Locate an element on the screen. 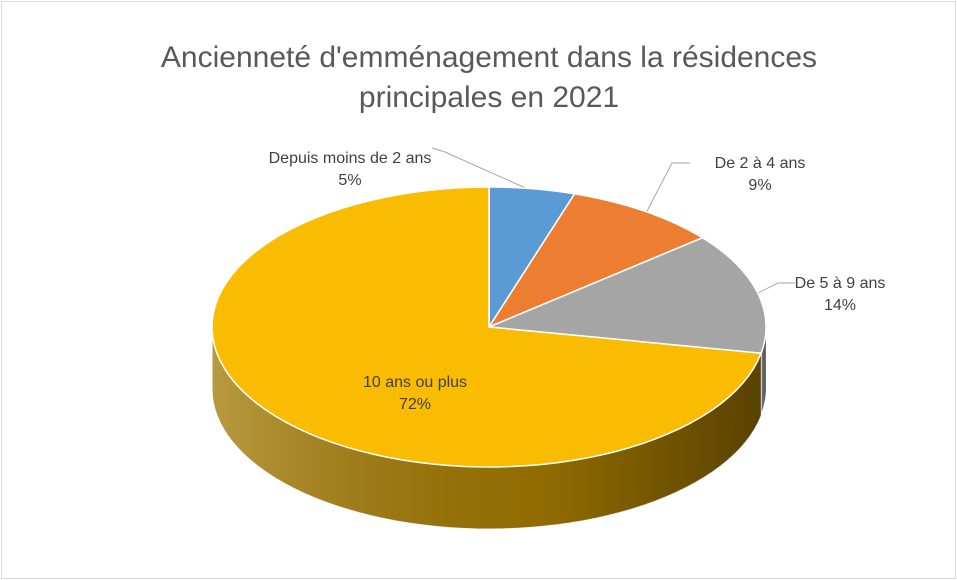  category-label: Depuis moins de 2 ans is located at coordinates (350, 158).